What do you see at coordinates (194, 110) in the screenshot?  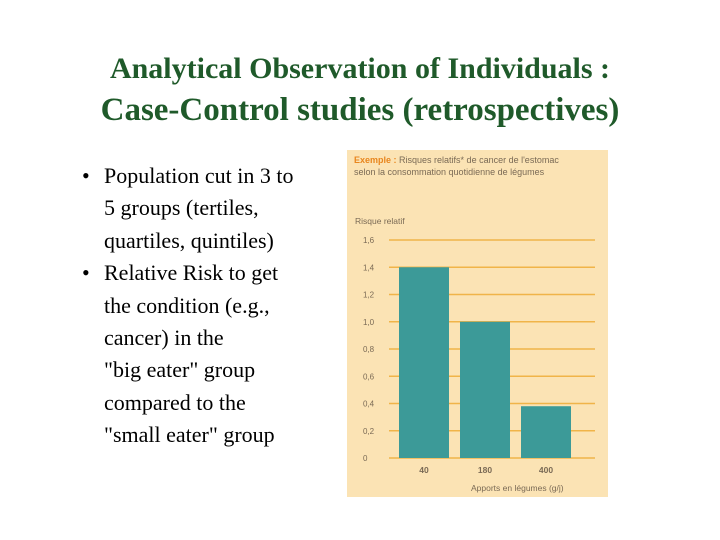 I see `subtitle-bold-part: Case-Control` at bounding box center [194, 110].